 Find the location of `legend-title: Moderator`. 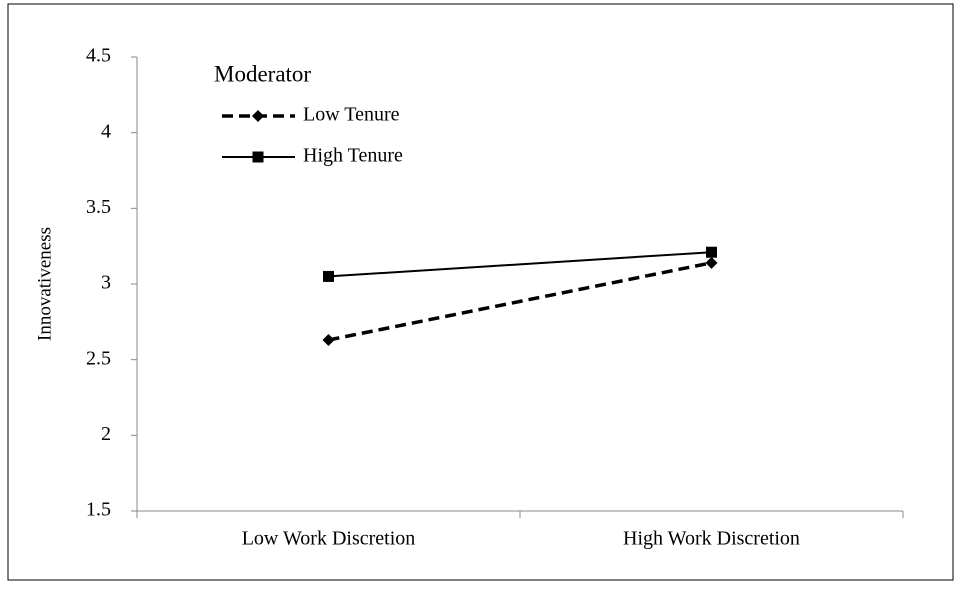

legend-title: Moderator is located at coordinates (262, 73).